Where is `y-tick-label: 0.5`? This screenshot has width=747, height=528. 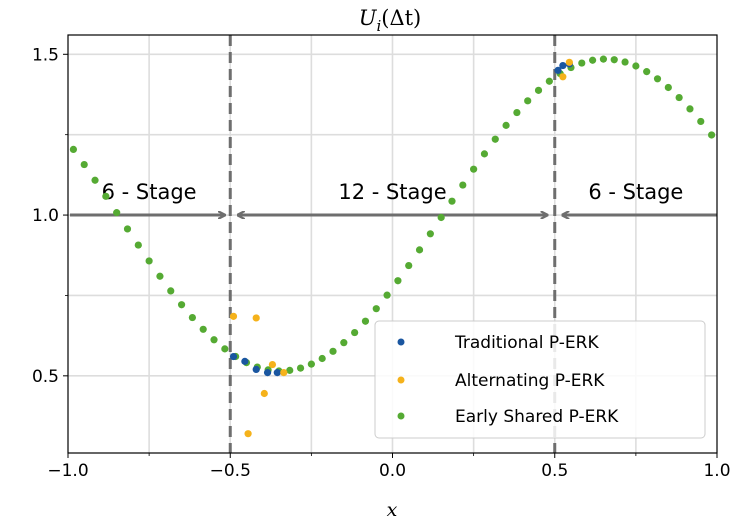
y-tick-label: 0.5 is located at coordinates (45, 377).